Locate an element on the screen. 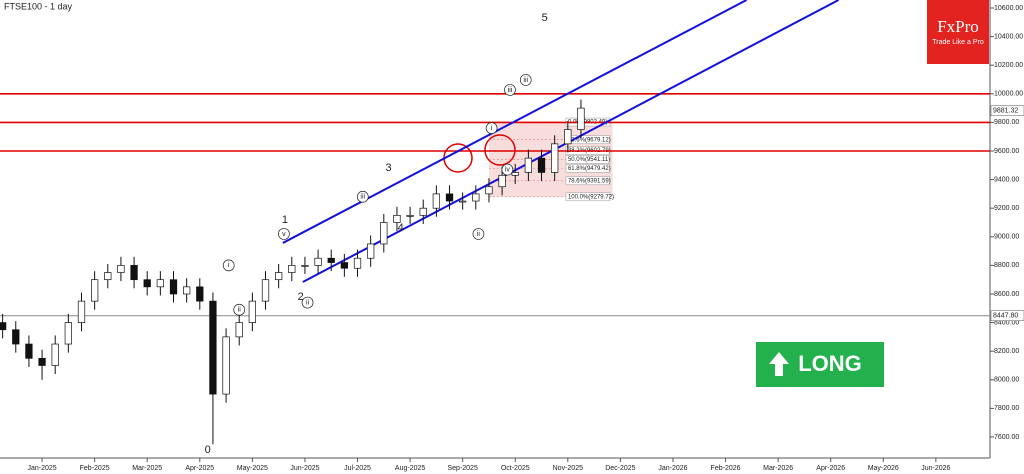 The height and width of the screenshot is (474, 1024). wave-label-minor: ii is located at coordinates (479, 234).